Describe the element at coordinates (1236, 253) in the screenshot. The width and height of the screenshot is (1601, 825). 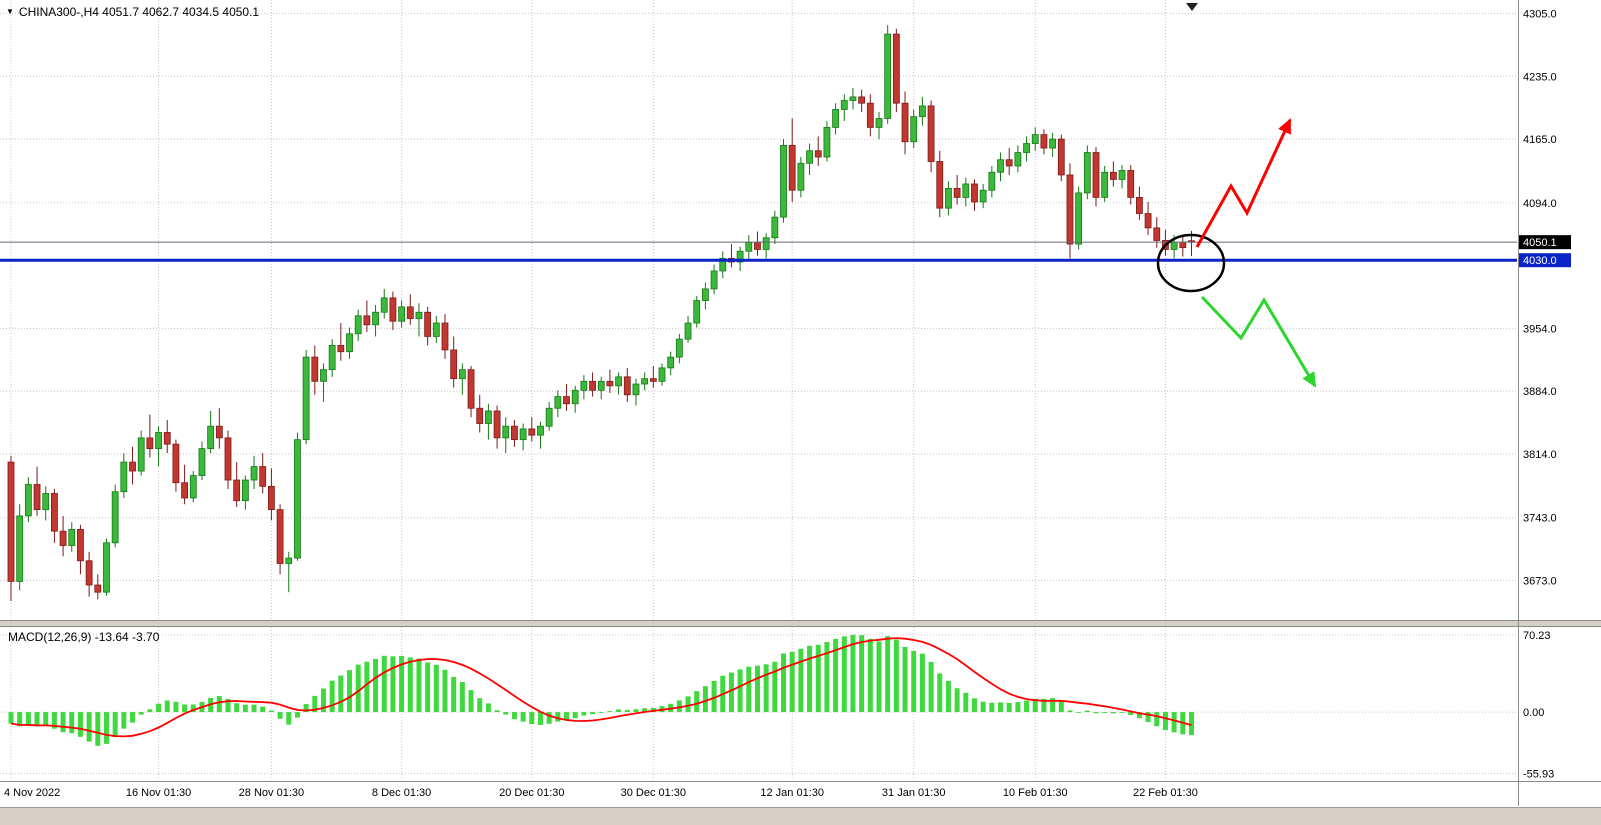
I see `annotation-layer` at that location.